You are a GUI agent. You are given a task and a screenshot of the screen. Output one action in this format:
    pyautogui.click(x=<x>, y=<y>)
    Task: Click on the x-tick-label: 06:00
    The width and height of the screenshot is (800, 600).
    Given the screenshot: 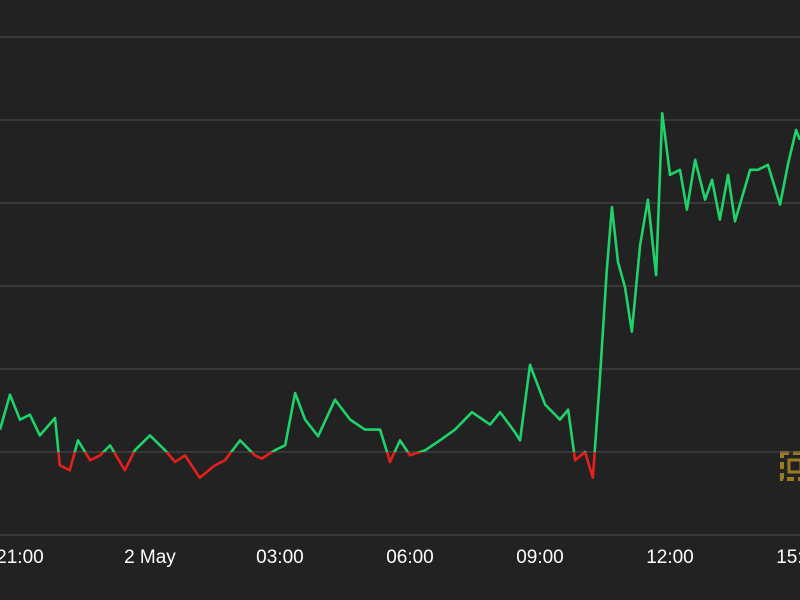 What is the action you would take?
    pyautogui.click(x=410, y=557)
    